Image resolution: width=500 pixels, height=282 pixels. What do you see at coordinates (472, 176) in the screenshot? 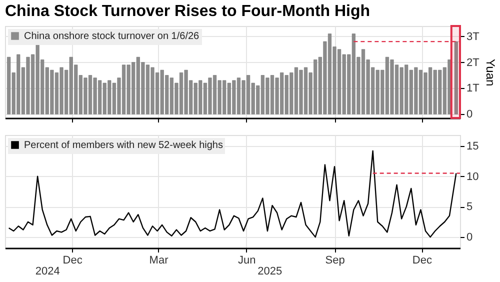
I see `y-tick-label: 10` at bounding box center [472, 176].